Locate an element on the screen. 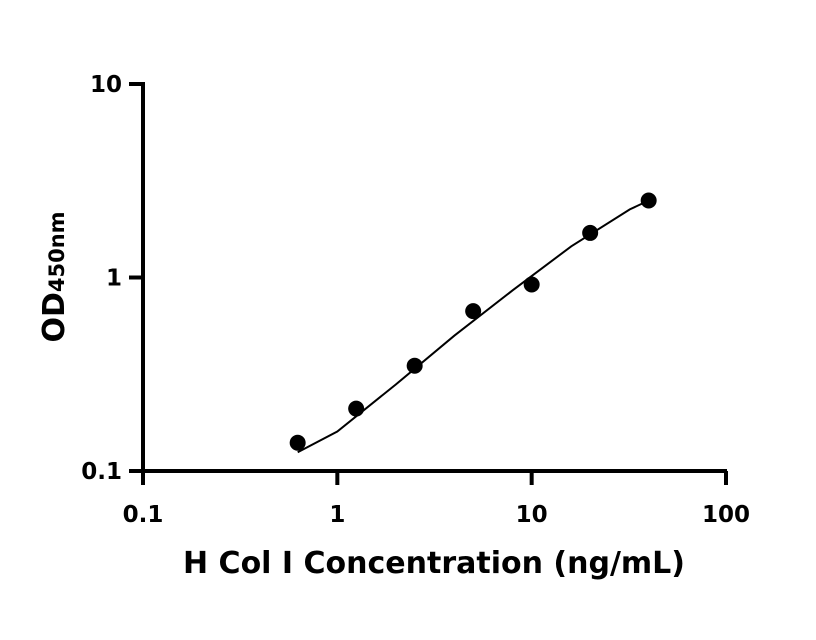 This screenshot has height=640, width=816. y-axis-title-subscript: 450nm is located at coordinates (57, 251).